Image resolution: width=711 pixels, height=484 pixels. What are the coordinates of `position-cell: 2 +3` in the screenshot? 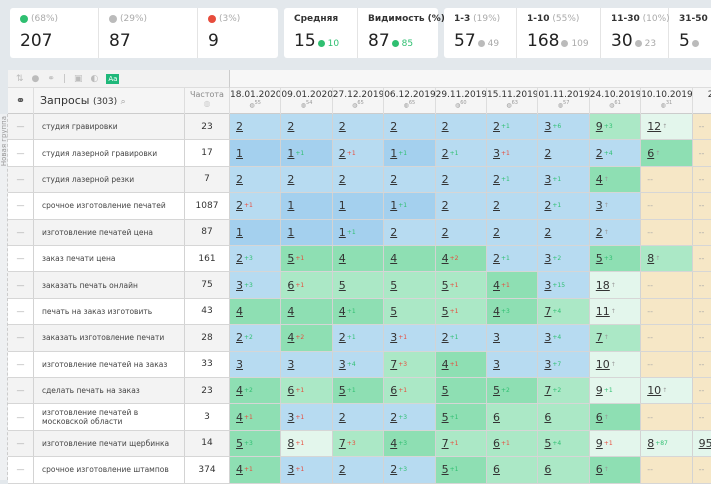 It's located at (410, 417).